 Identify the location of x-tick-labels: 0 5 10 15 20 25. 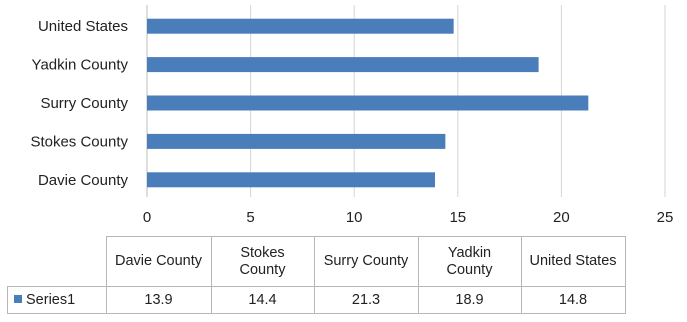
(408, 217).